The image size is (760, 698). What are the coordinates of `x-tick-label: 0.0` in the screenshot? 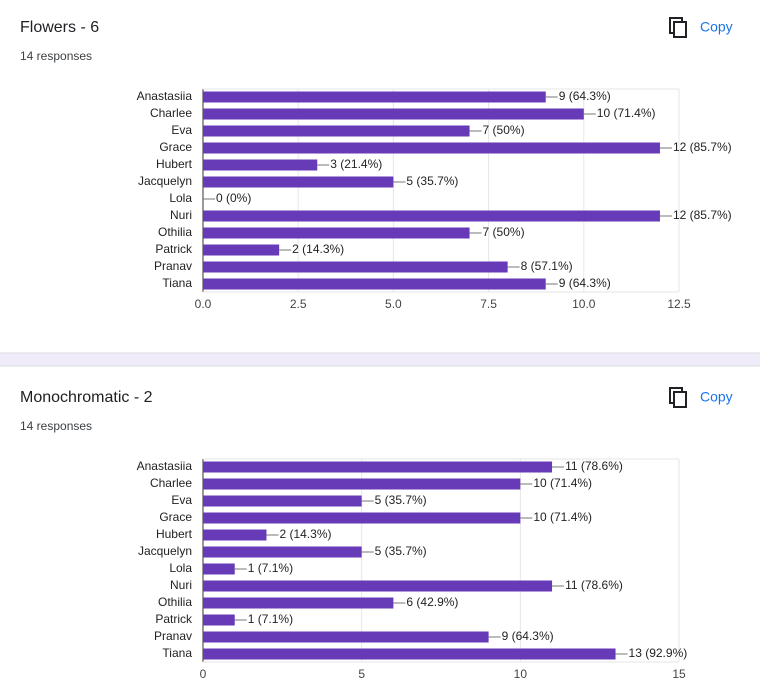 It's located at (203, 304).